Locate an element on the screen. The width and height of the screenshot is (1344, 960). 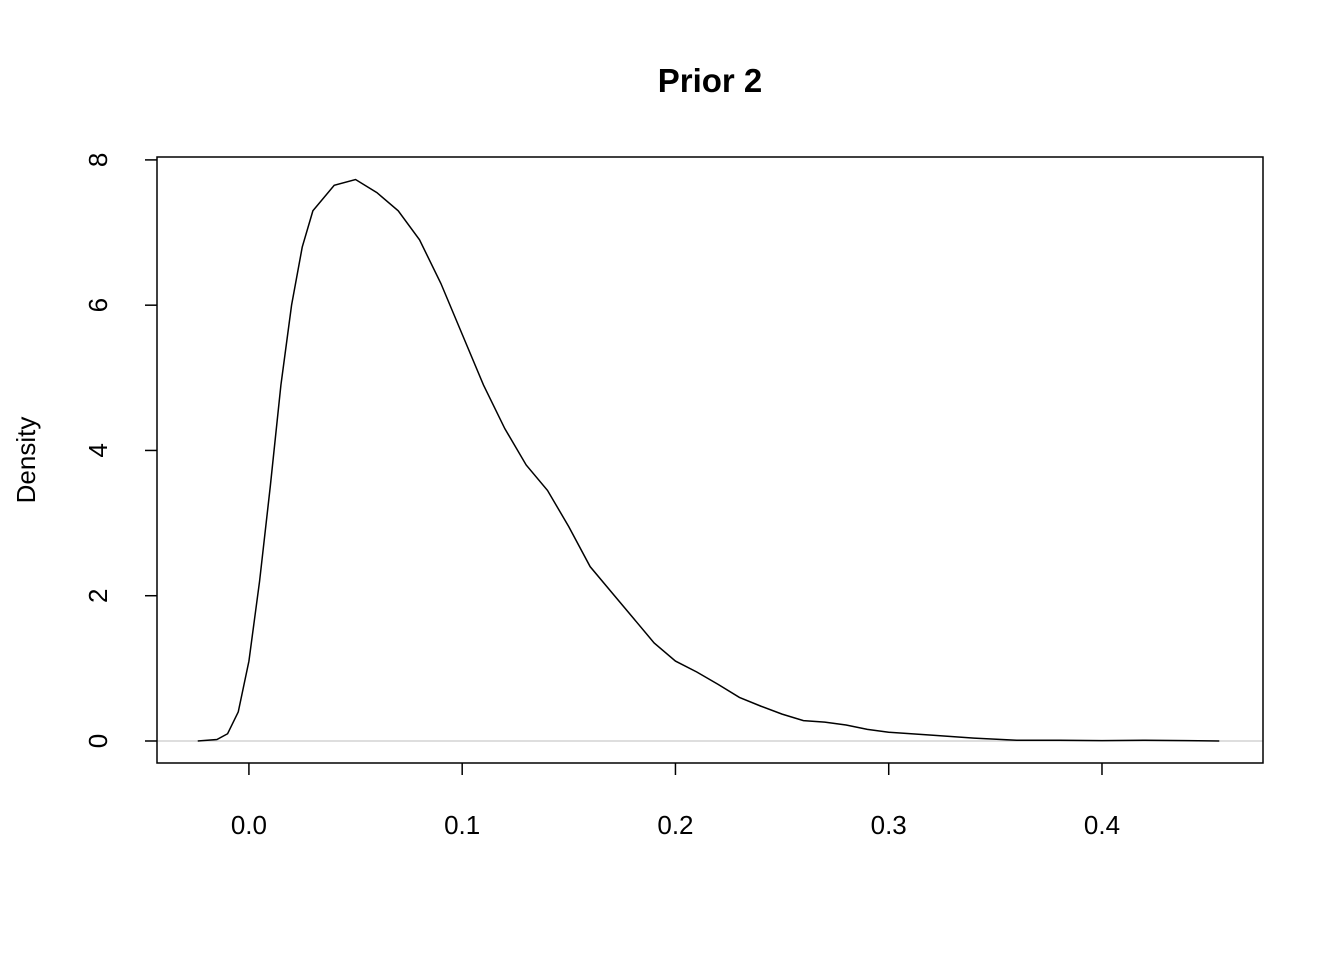
y-tick-label: 2 is located at coordinates (98, 595).